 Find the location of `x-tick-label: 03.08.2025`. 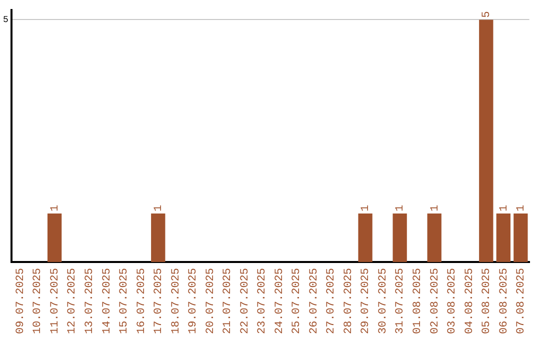

x-tick-label: 03.08.2025 is located at coordinates (452, 301).